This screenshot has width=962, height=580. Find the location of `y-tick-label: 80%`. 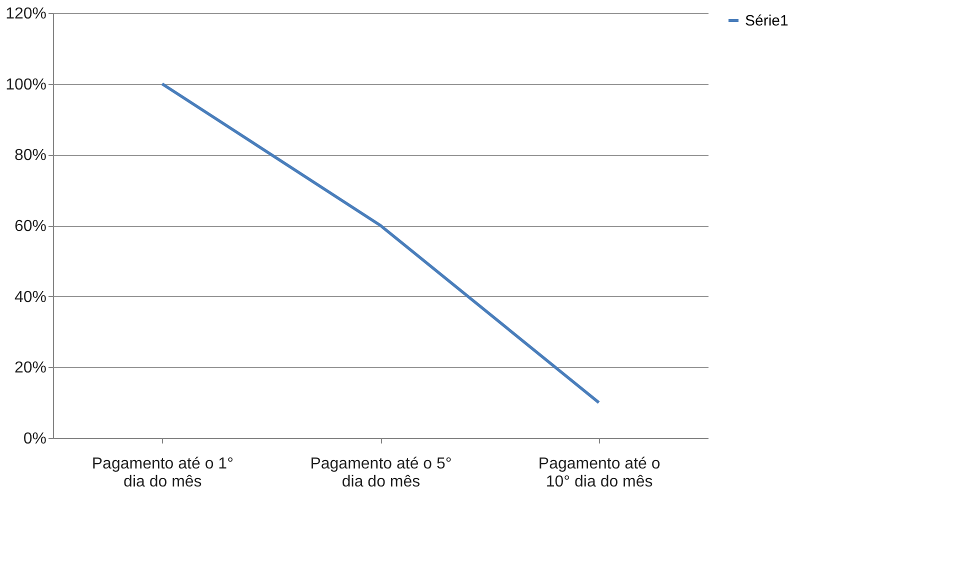

y-tick-label: 80% is located at coordinates (30, 155).